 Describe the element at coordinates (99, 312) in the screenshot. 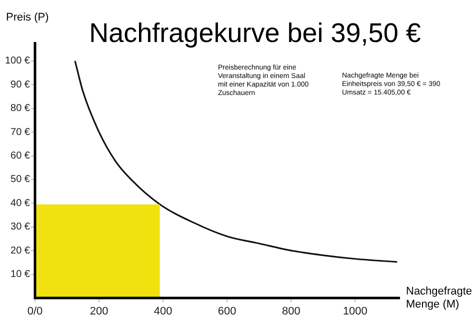

I see `x-tick-label: 200` at that location.